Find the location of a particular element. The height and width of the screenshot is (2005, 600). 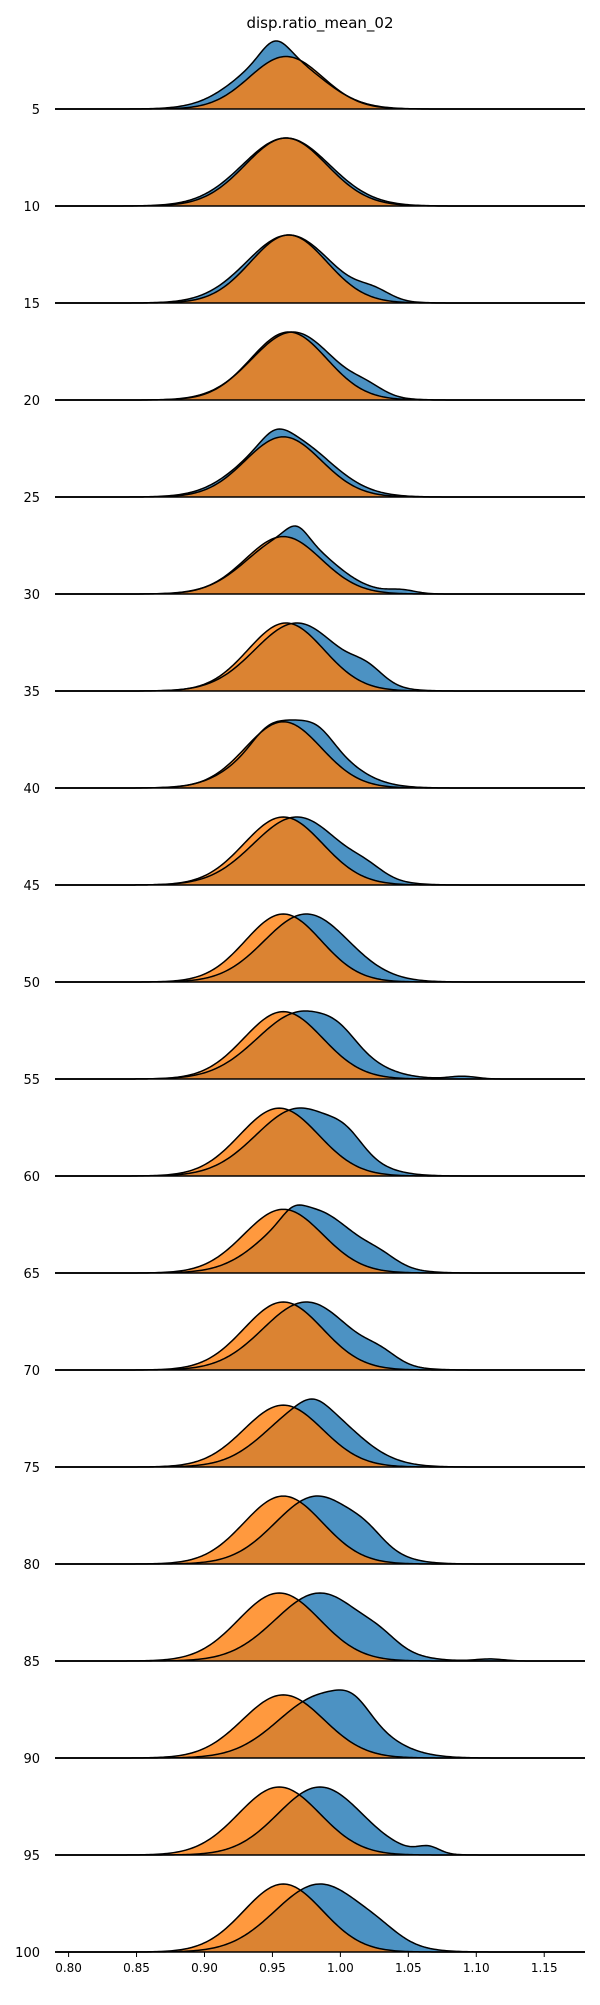

row-label: 15 is located at coordinates (31, 304).